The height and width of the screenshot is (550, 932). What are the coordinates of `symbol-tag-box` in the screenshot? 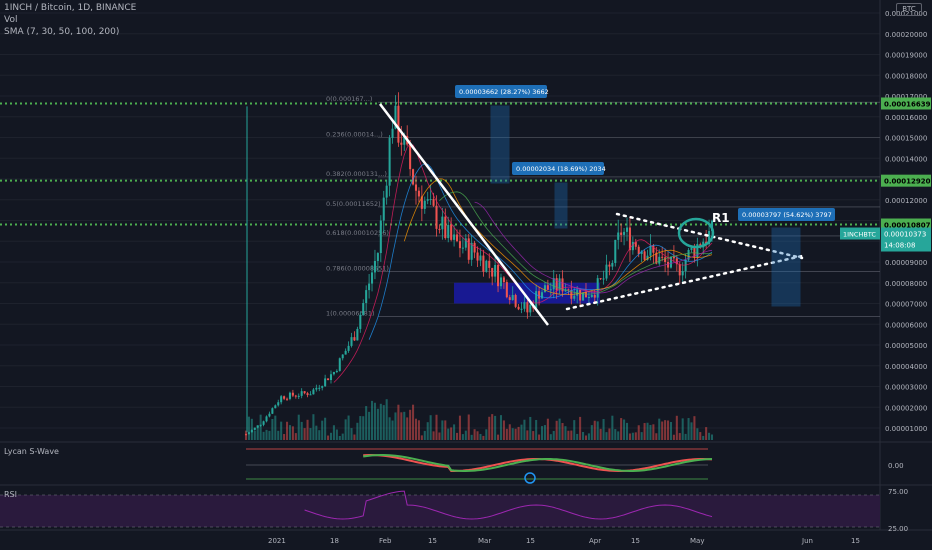 It's located at (860, 233).